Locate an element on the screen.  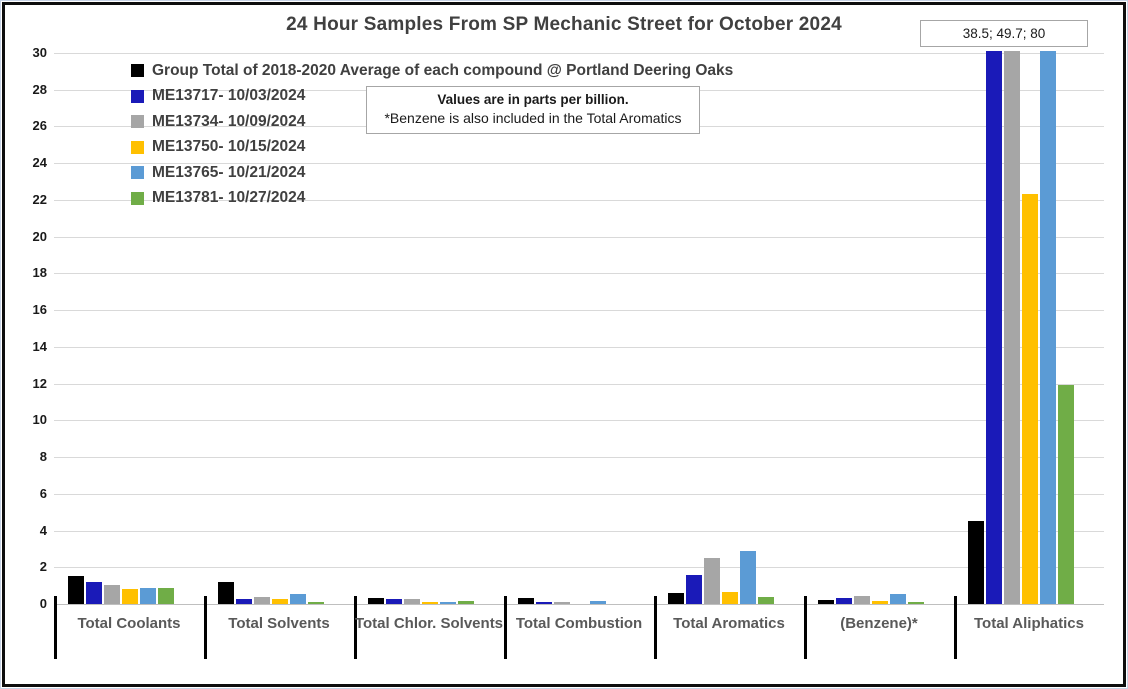
y-axis-tick-label: 22 is located at coordinates (39, 199).